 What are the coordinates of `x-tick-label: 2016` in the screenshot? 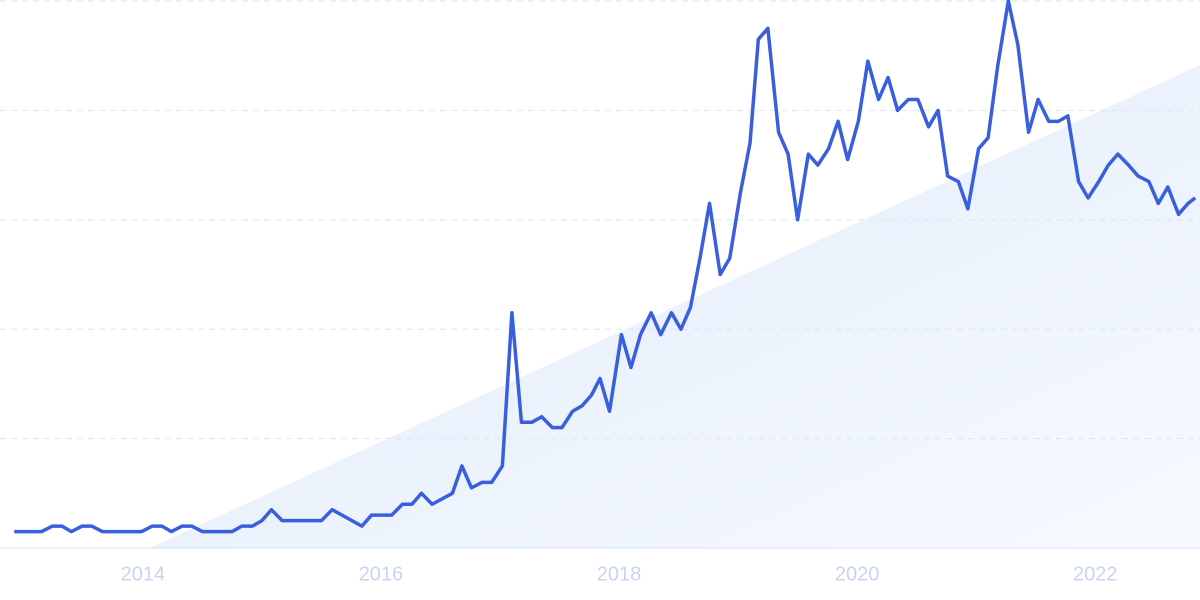 It's located at (381, 574).